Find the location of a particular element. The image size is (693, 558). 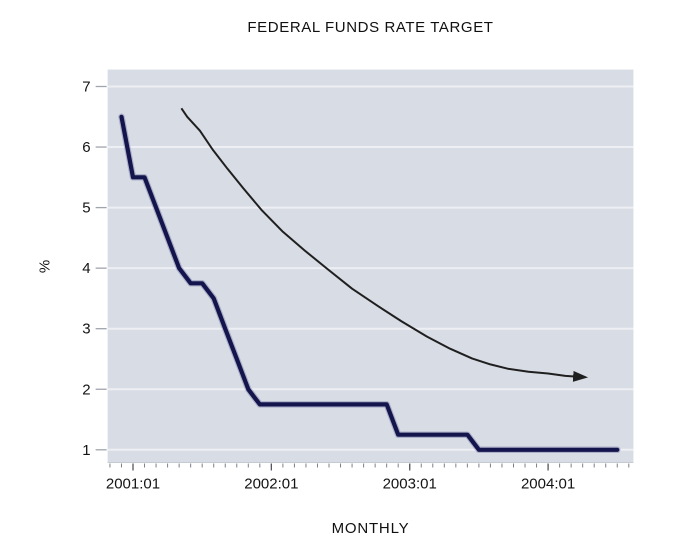

y-tick-label: 7 is located at coordinates (86, 87).